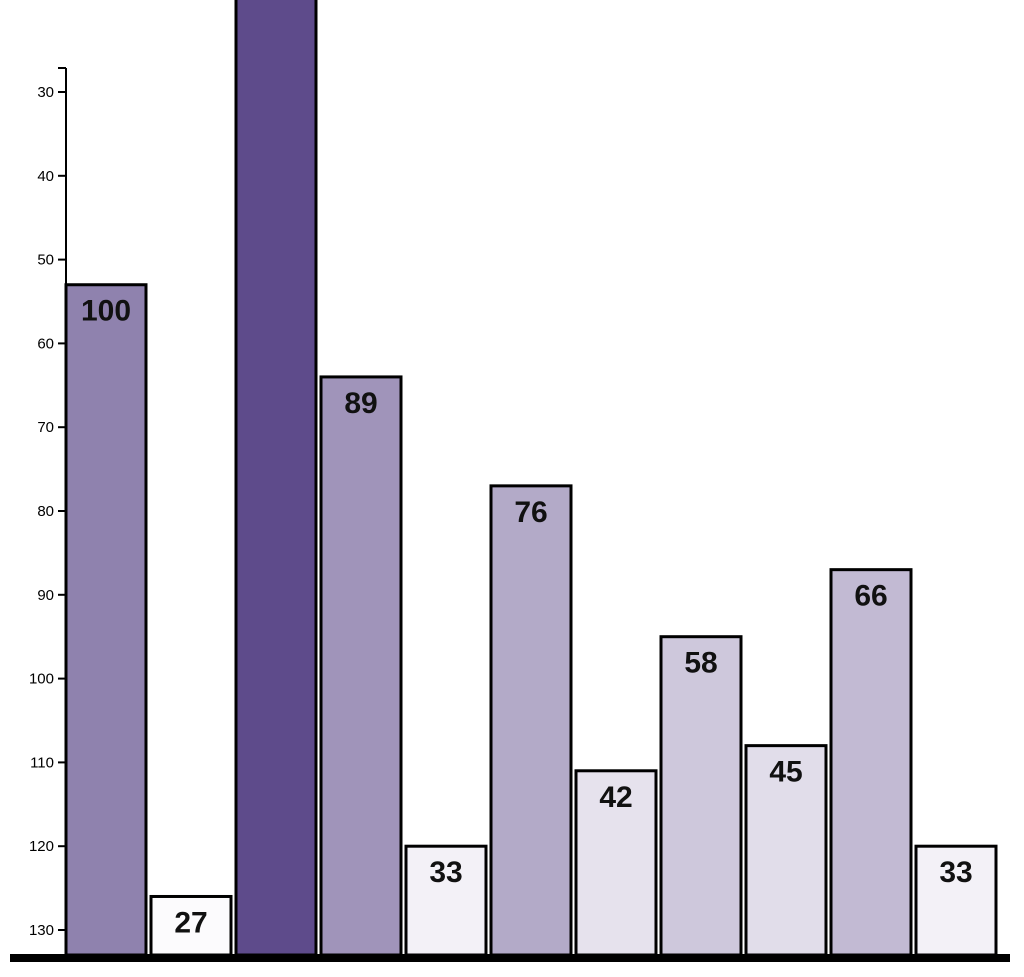 This screenshot has width=1024, height=977. Describe the element at coordinates (45, 260) in the screenshot. I see `y-tick-label: 50` at that location.